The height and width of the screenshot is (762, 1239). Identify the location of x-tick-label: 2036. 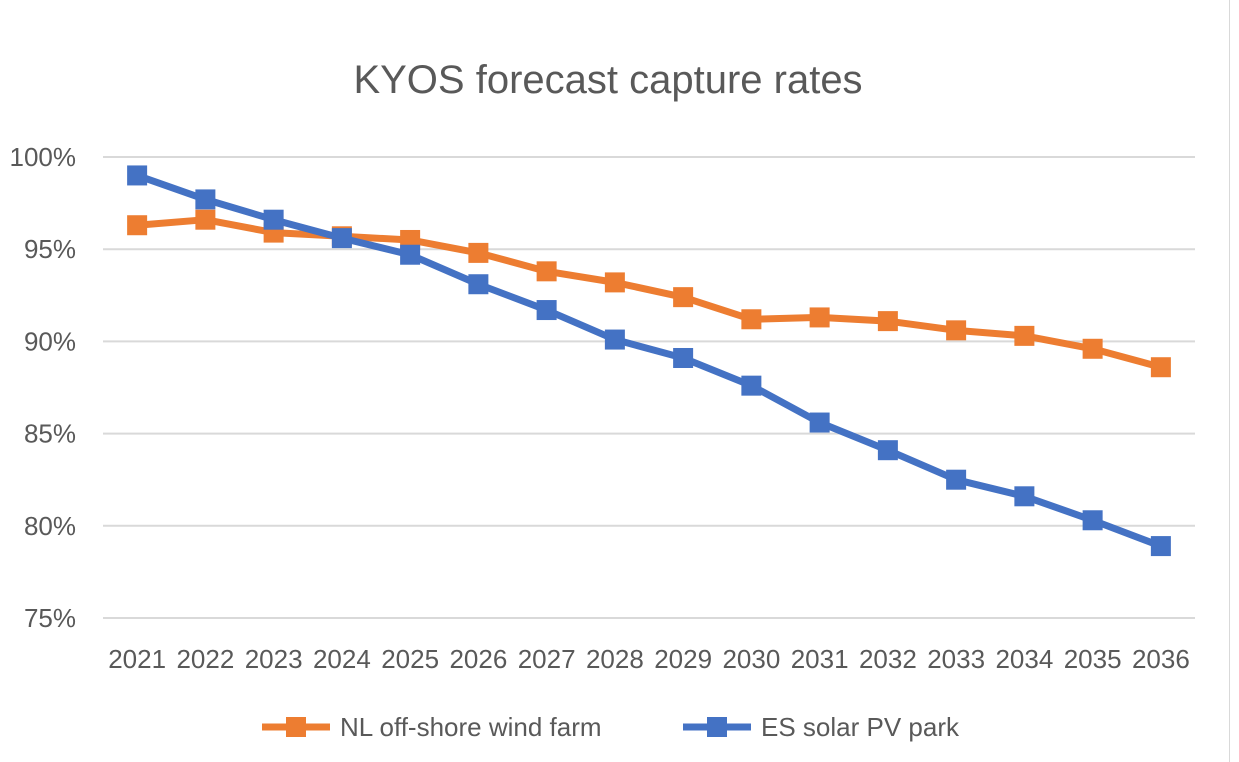
(1161, 659).